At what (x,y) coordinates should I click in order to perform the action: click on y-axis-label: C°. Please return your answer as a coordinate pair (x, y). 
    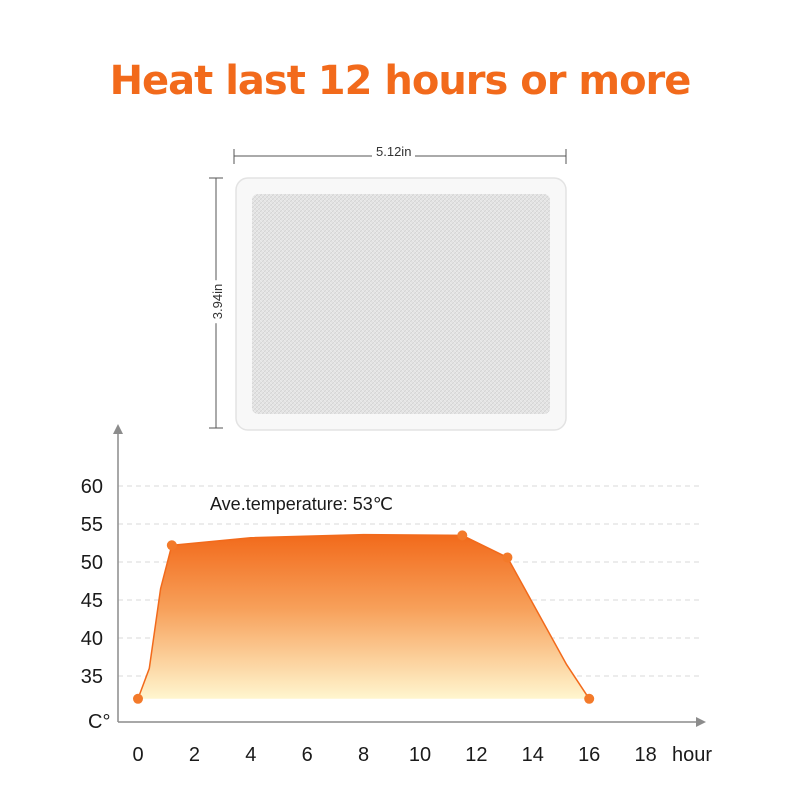
    Looking at the image, I should click on (99, 722).